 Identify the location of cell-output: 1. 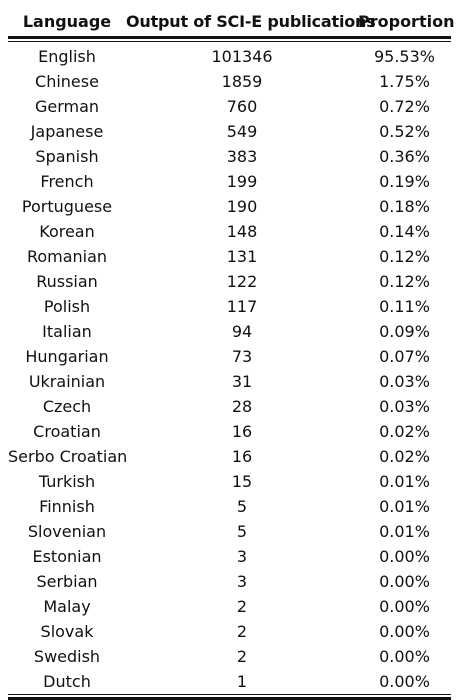
(242, 681).